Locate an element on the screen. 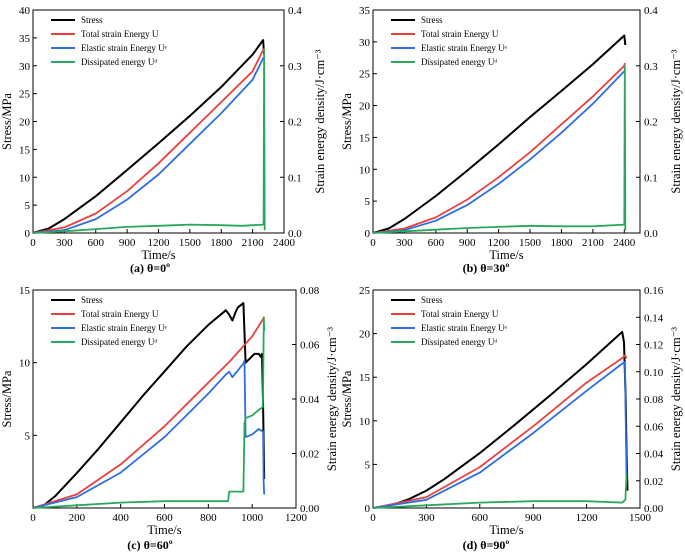 The height and width of the screenshot is (553, 685). y2-tick-label: 0.14 is located at coordinates (654, 318).